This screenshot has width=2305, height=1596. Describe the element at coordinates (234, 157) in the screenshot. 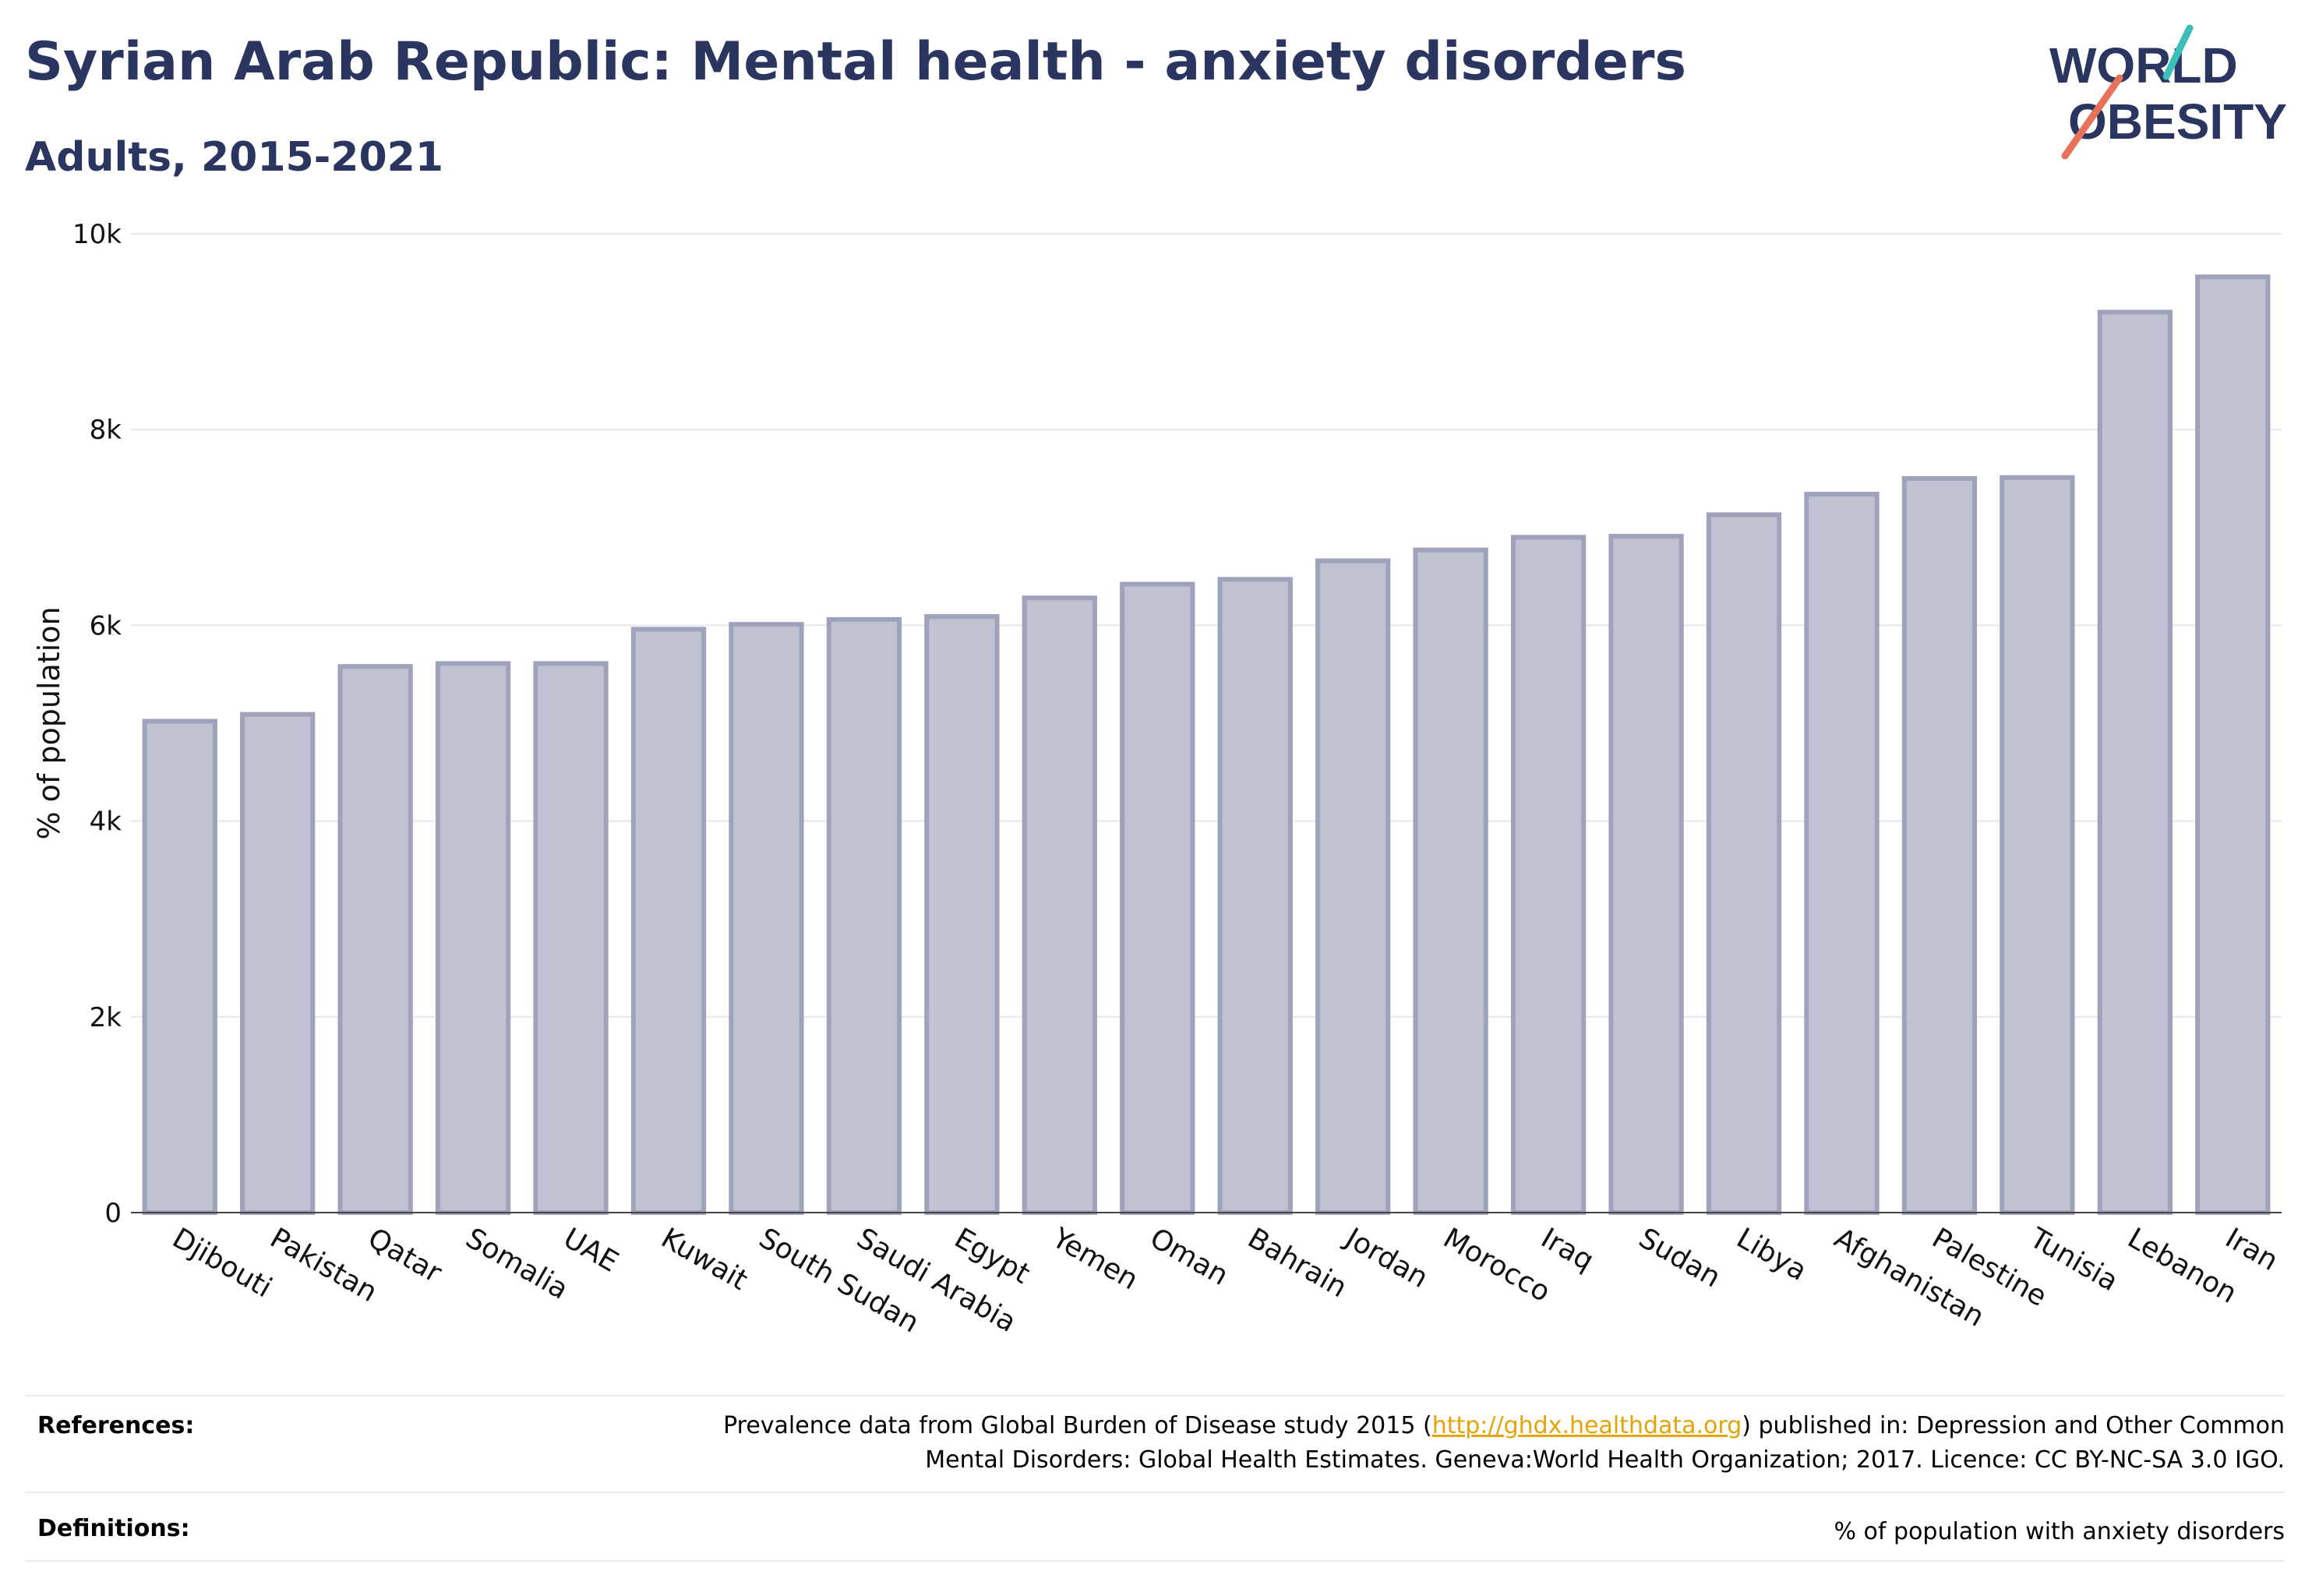

I see `page-subtitle: Adults, 2015-2021` at that location.